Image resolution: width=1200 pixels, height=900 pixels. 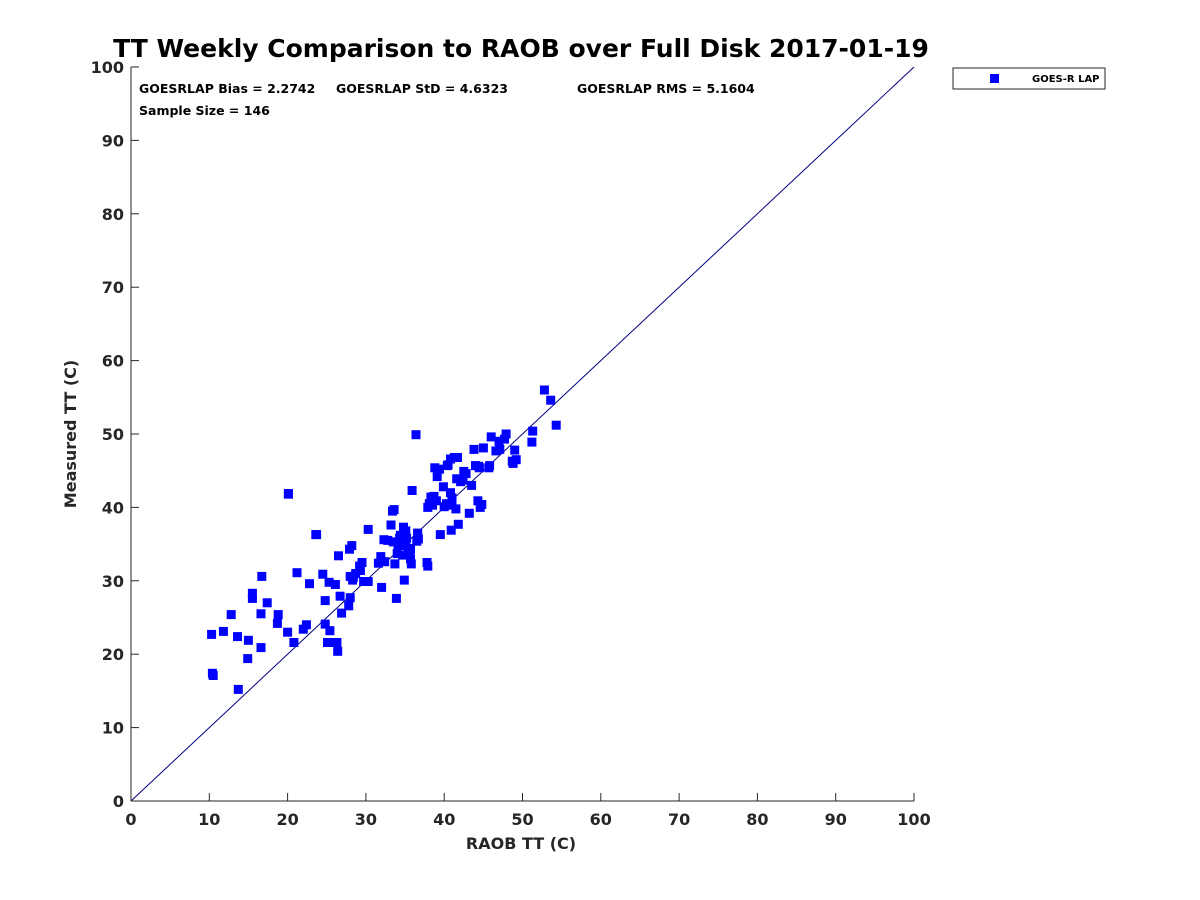 I want to click on y-axis-label: Measured TT (C), so click(x=70, y=434).